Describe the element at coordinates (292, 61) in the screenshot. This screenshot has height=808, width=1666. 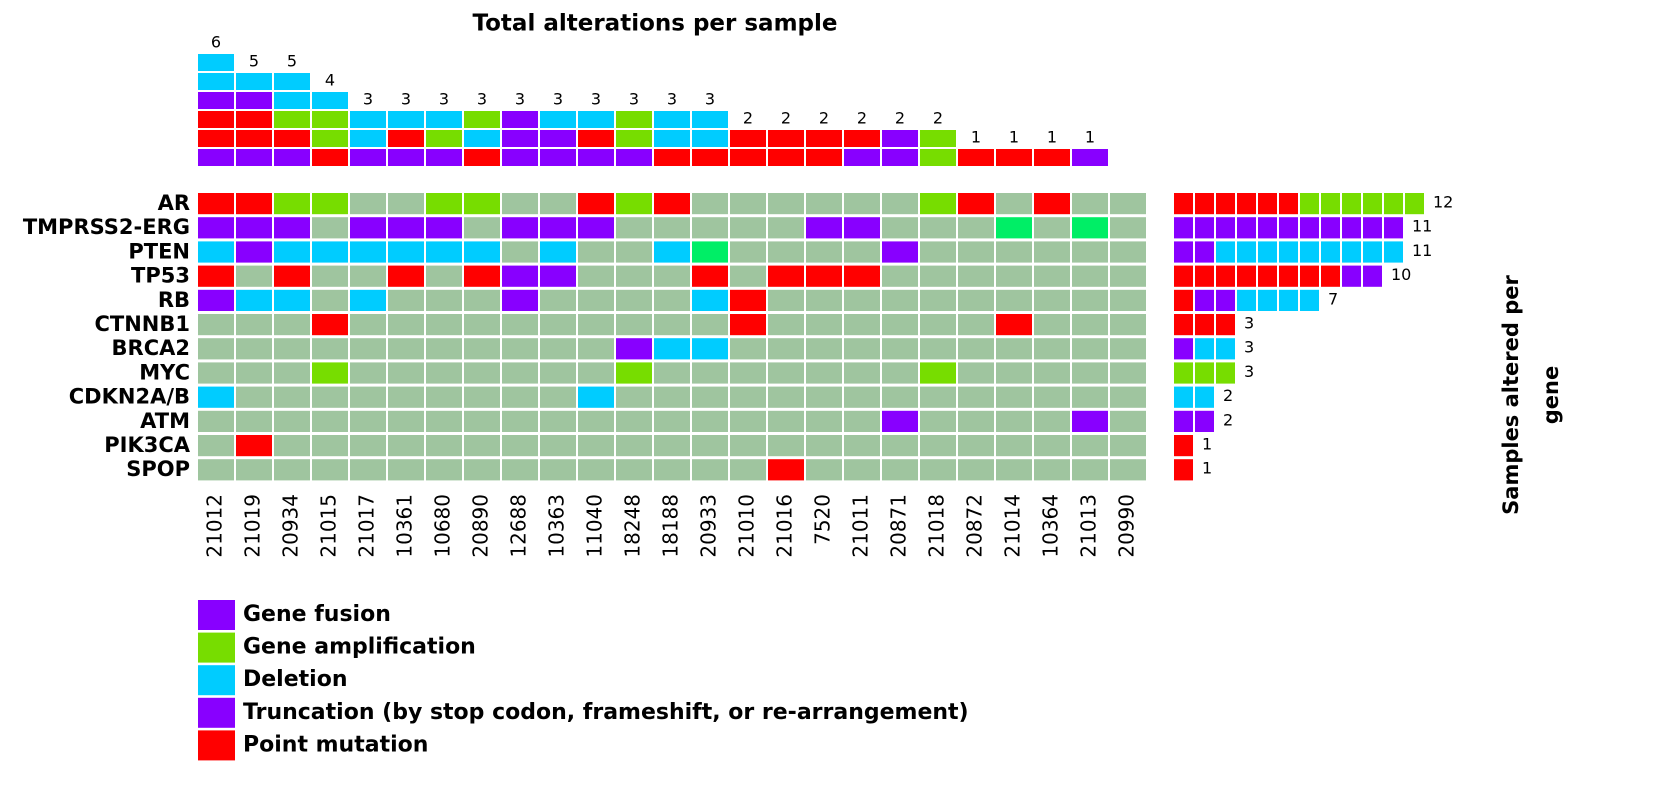
I see `sample-total-label: 5` at that location.